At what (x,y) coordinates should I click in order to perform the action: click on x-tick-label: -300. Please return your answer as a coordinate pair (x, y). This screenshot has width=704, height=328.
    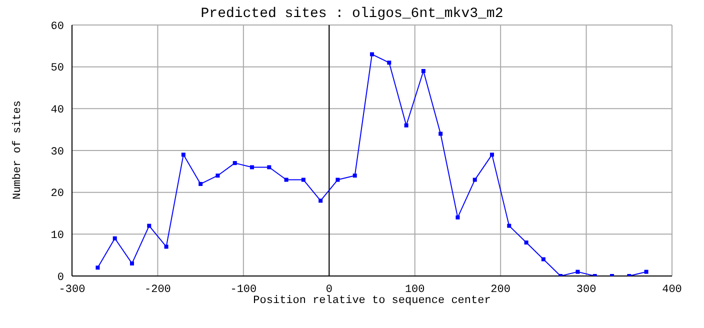
    Looking at the image, I should click on (72, 290).